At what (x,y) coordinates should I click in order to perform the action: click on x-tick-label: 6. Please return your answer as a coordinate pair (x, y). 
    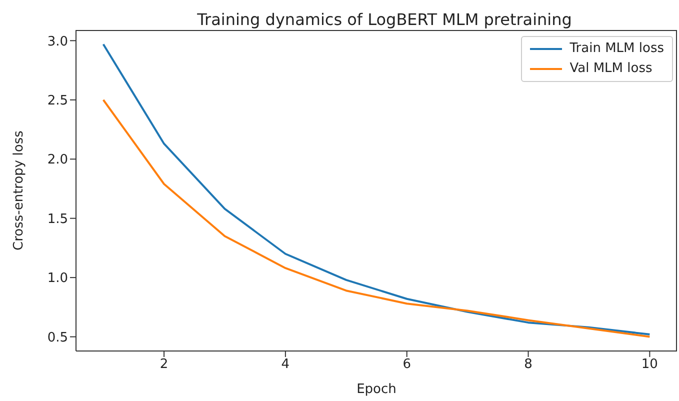
    Looking at the image, I should click on (406, 364).